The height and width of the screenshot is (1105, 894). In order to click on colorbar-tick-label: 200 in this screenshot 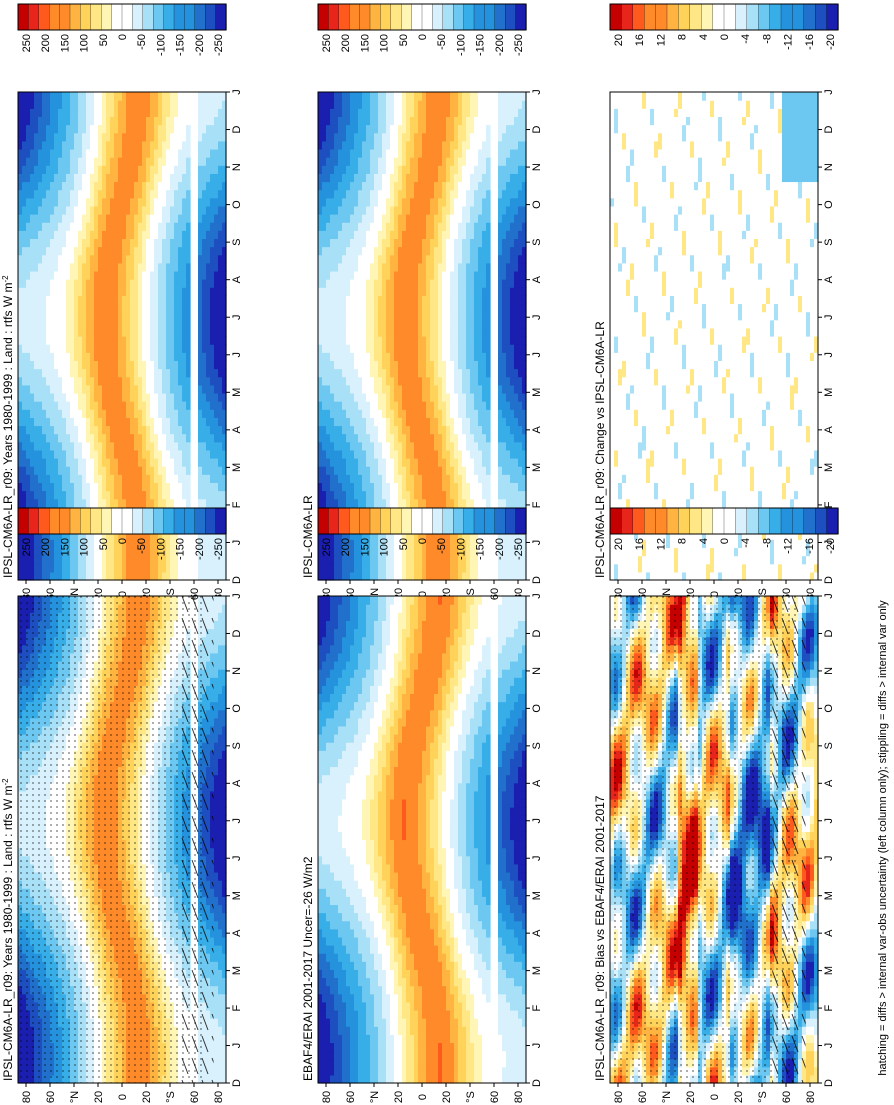, I will do `click(46, 43)`.